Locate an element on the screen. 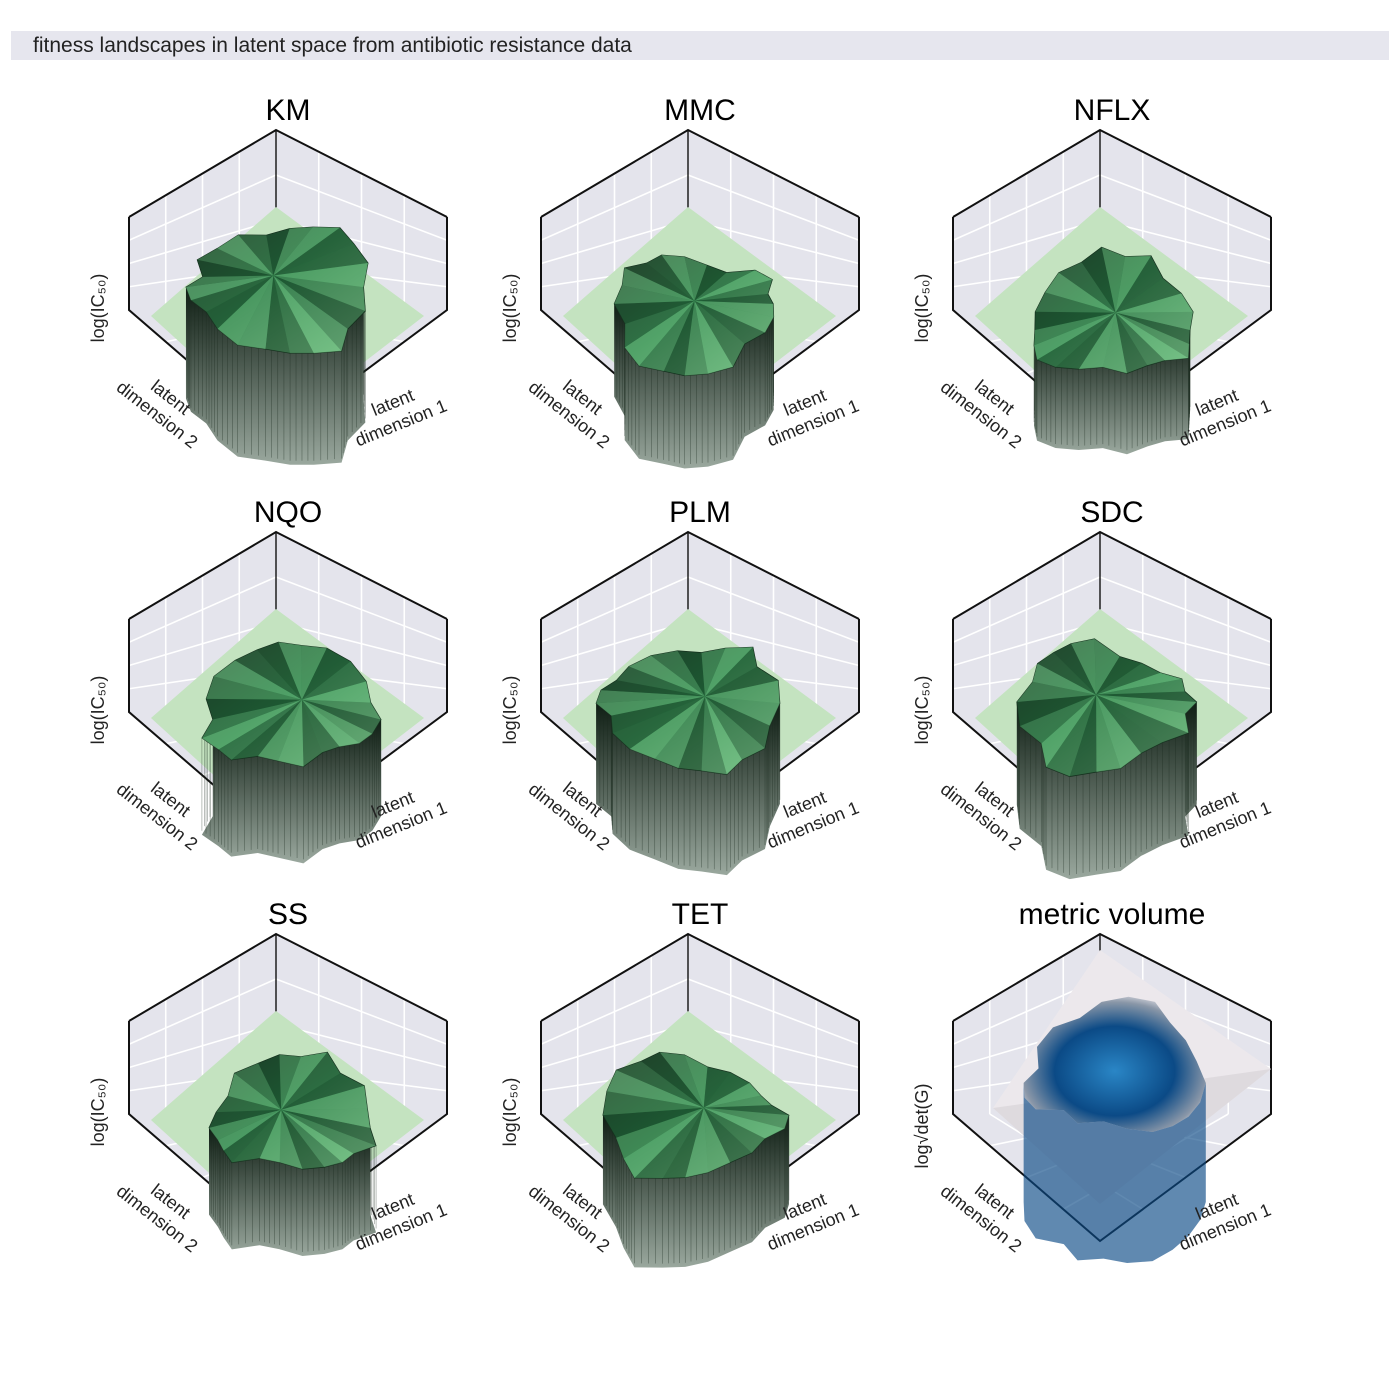 This screenshot has width=1400, height=1400. y-axis-label: latentdimension 2 is located at coordinates (988, 406).